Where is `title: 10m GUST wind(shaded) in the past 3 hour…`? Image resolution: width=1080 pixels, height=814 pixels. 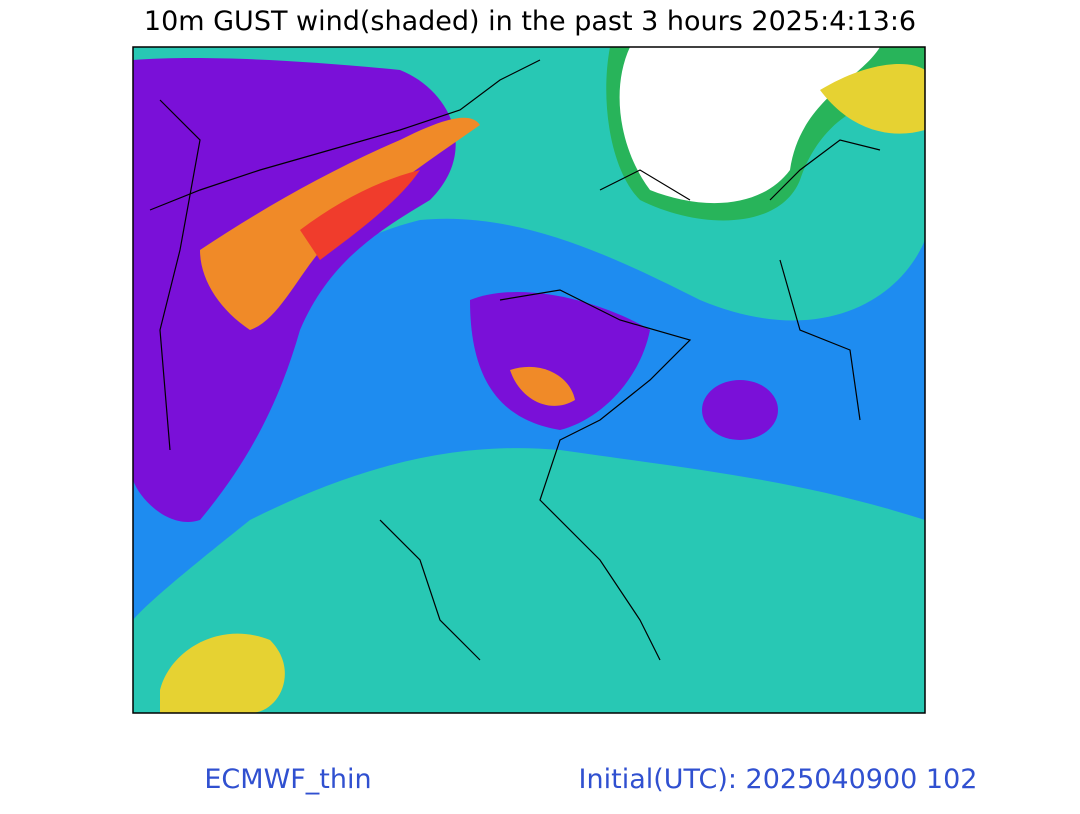 title: 10m GUST wind(shaded) in the past 3 hour… is located at coordinates (530, 21).